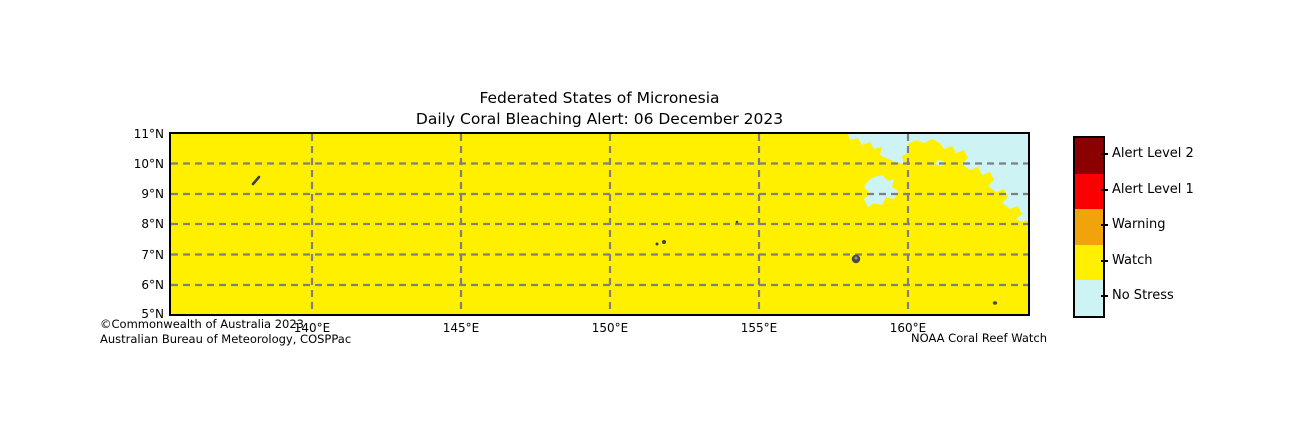 This screenshot has height=447, width=1293. What do you see at coordinates (881, 191) in the screenshot?
I see `no-stress-blob` at bounding box center [881, 191].